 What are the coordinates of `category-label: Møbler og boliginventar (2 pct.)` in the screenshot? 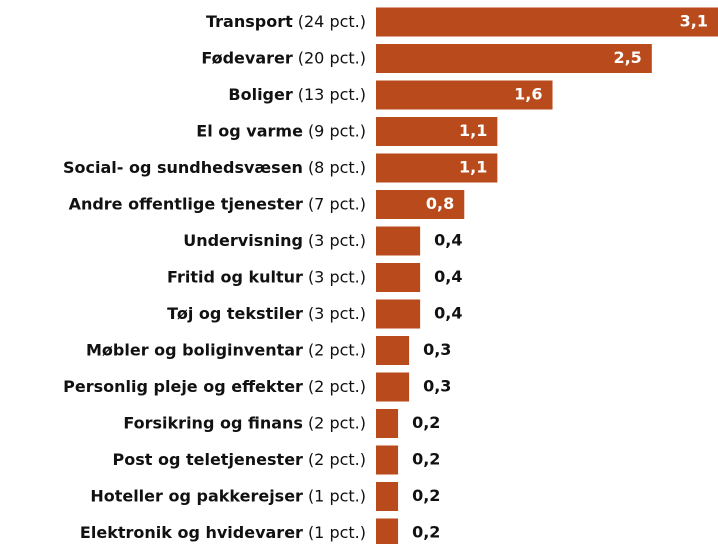 It's located at (226, 349).